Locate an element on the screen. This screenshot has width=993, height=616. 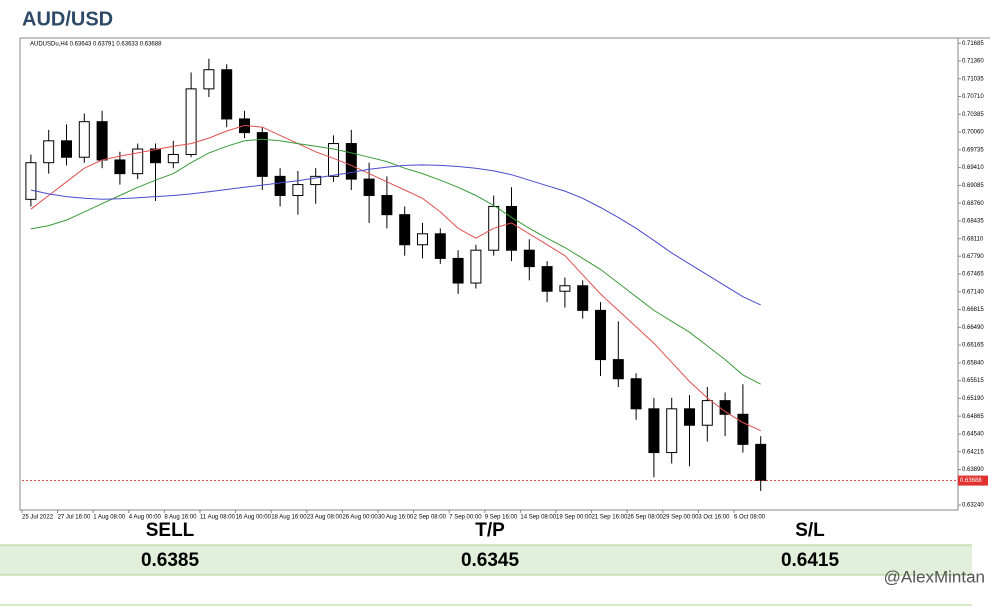
y-tick-label: 0.69085 is located at coordinates (973, 186).